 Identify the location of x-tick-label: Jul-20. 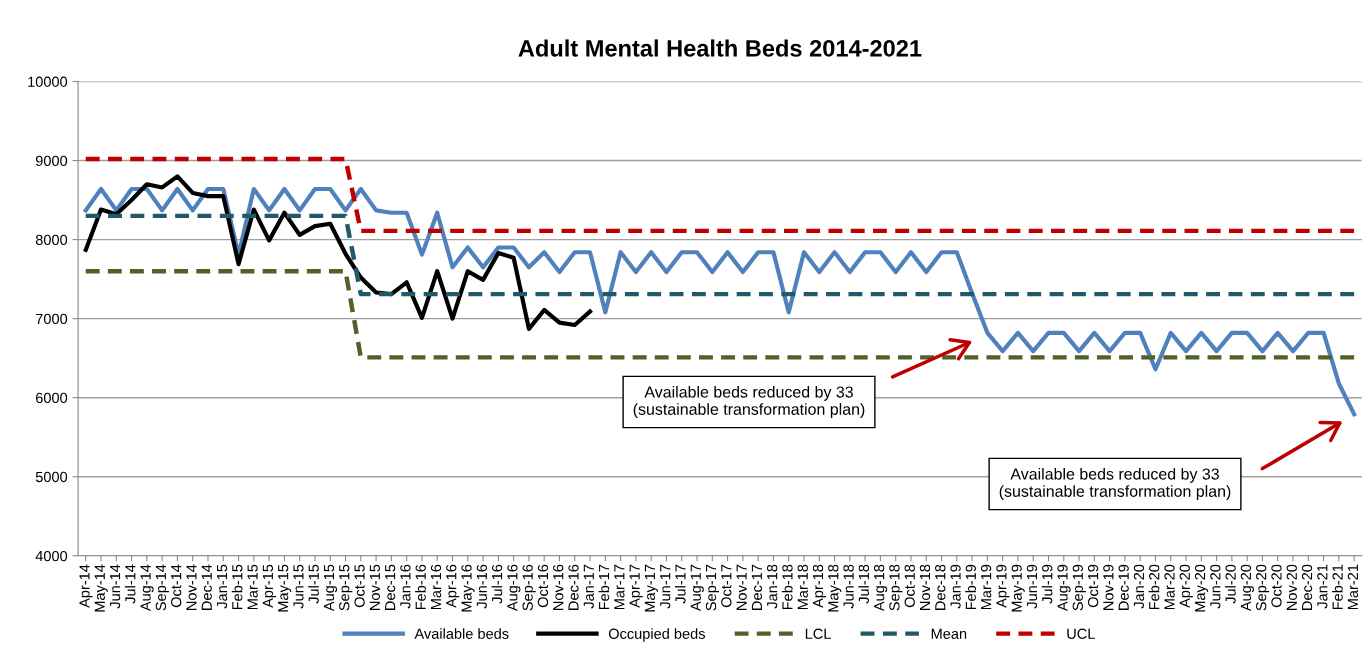
(1230, 584).